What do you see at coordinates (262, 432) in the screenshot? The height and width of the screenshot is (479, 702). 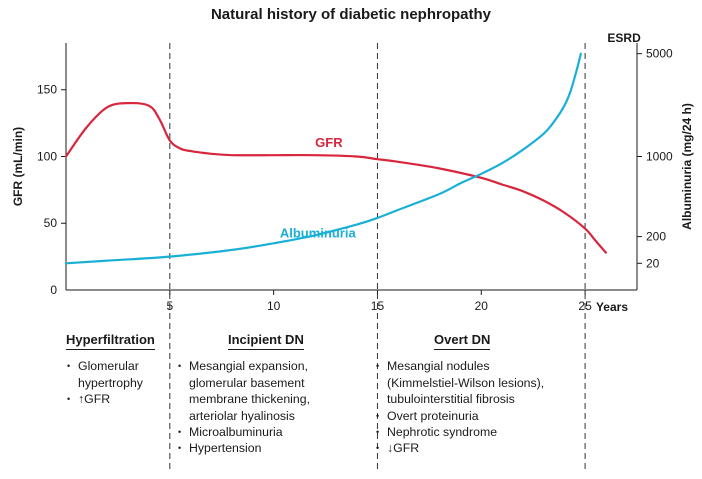 I see `list-item: Microalbuminuria` at bounding box center [262, 432].